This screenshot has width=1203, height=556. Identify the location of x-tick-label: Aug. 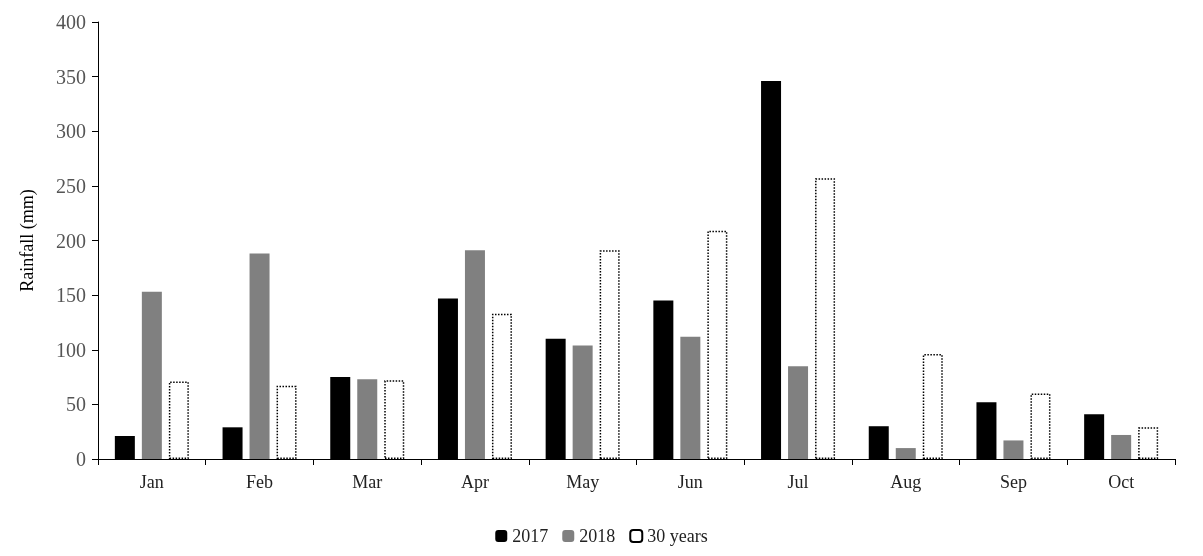
(906, 482).